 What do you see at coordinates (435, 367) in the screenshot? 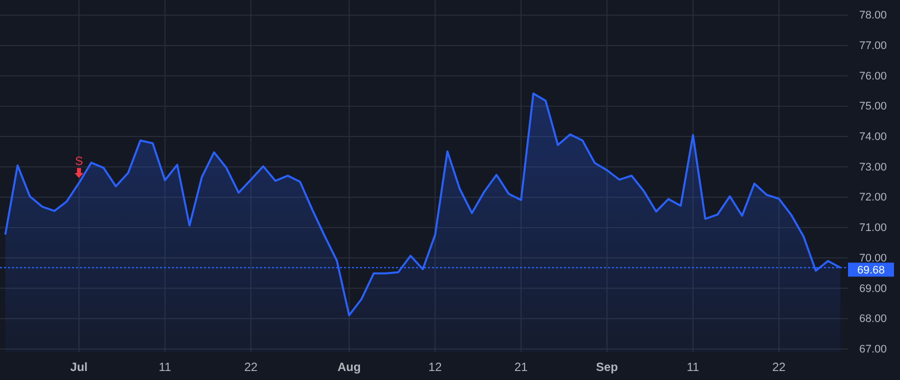
I see `x-tick-label: 12` at bounding box center [435, 367].